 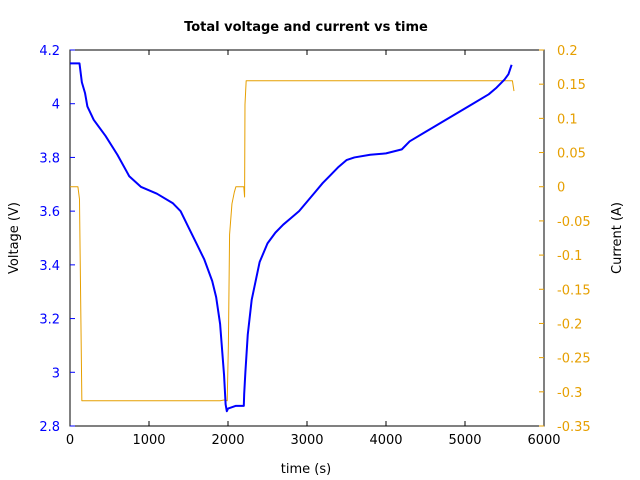 I want to click on left-y-tick-label: 3.6, so click(x=49, y=212).